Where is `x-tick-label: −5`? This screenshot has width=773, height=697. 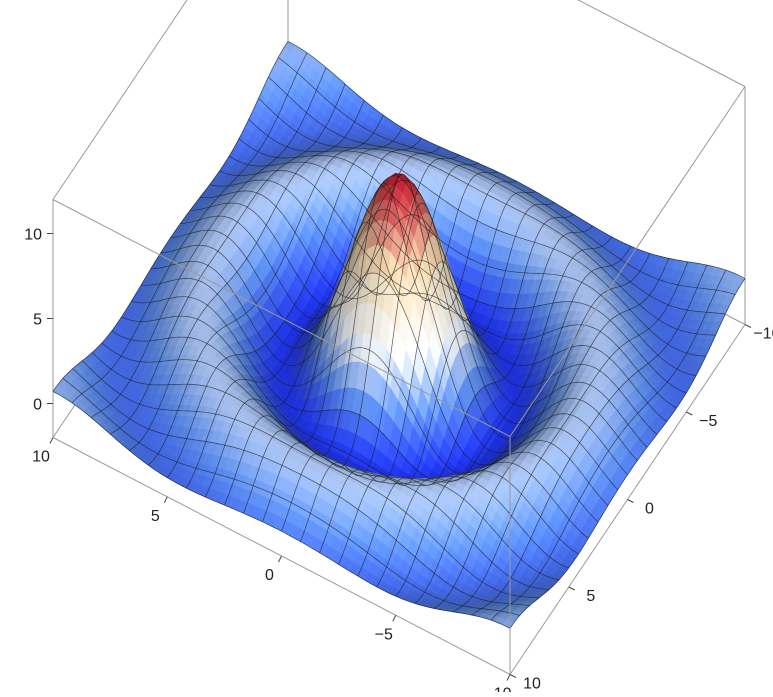 x-tick-label: −5 is located at coordinates (384, 634).